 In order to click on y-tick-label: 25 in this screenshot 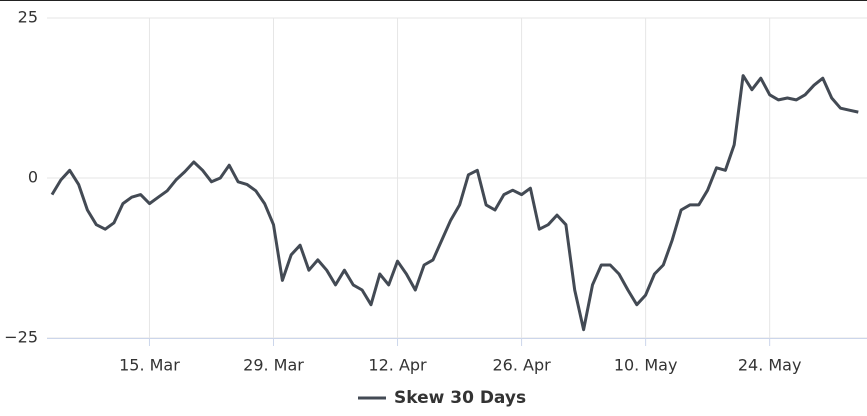, I will do `click(28, 17)`.